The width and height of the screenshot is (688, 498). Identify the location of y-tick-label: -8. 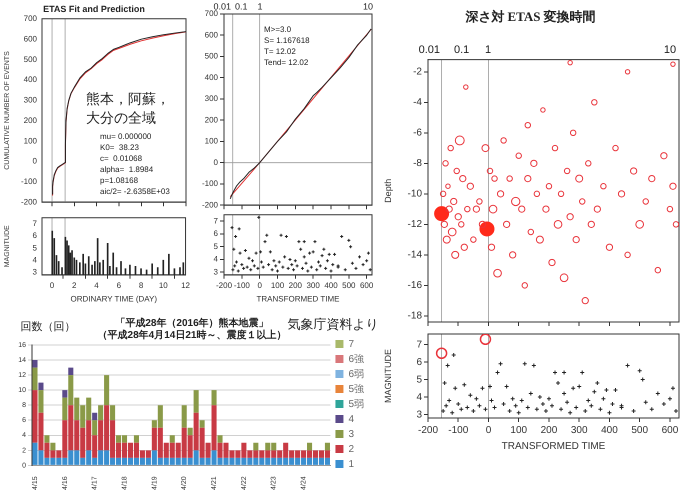
(417, 164).